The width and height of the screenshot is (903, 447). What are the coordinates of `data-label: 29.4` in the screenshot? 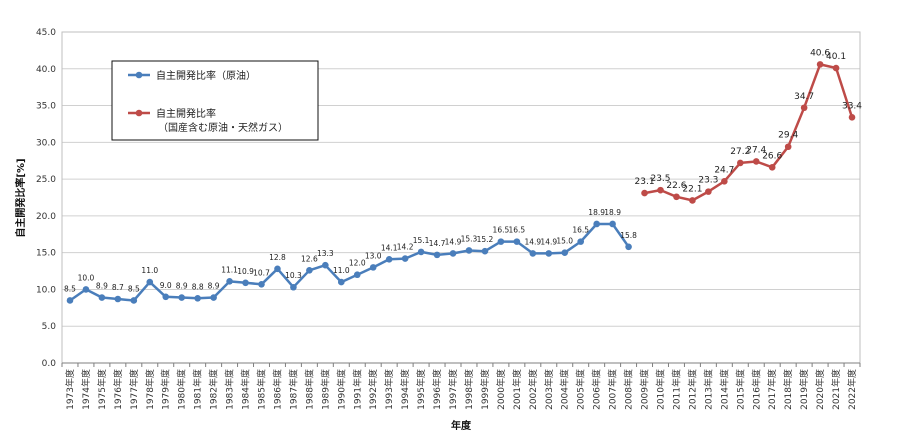 It's located at (788, 136).